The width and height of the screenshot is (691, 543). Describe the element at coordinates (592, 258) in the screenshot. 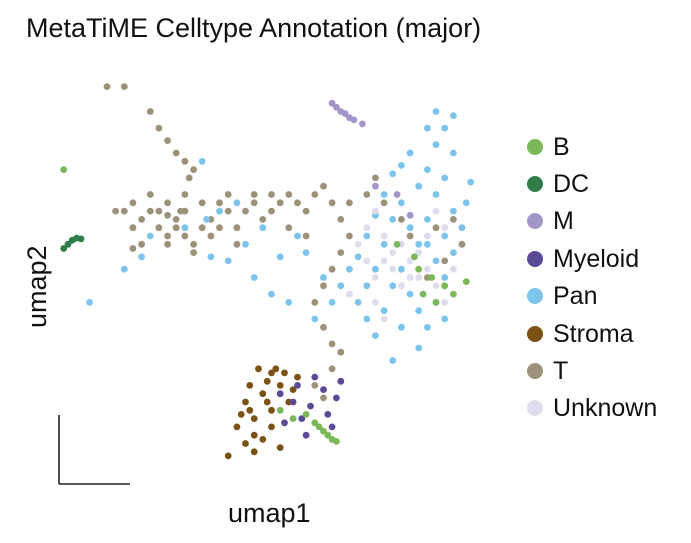

I see `legend-item-myeloid: Myeloid` at that location.